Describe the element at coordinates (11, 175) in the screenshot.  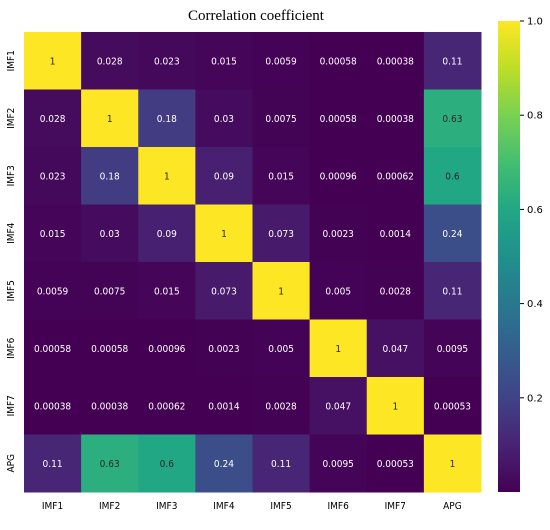
I see `y-tick-label: IMF3` at that location.